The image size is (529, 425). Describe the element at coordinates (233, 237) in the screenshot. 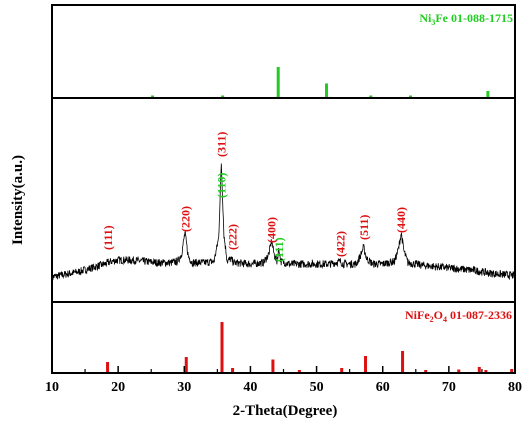

I see `peak-label: (222)` at that location.